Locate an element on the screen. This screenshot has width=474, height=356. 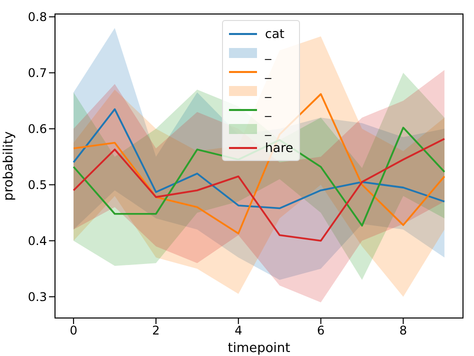
y-tick-label: 0.7 is located at coordinates (37, 73).